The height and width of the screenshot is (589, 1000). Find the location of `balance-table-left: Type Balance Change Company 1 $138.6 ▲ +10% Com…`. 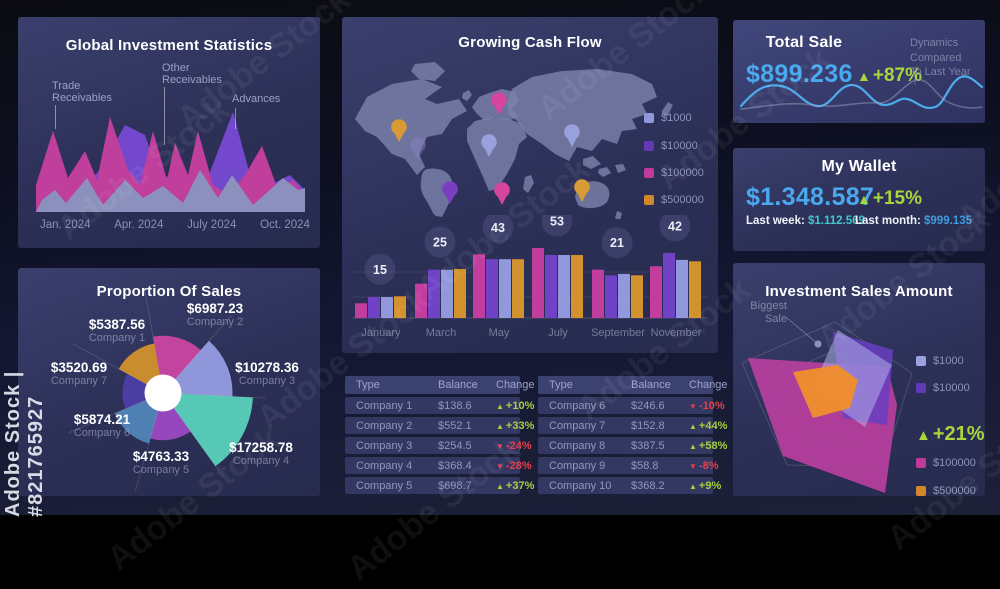

balance-table-left: Type Balance Change Company 1 $138.6 ▲ +10% Com… is located at coordinates (440, 436).